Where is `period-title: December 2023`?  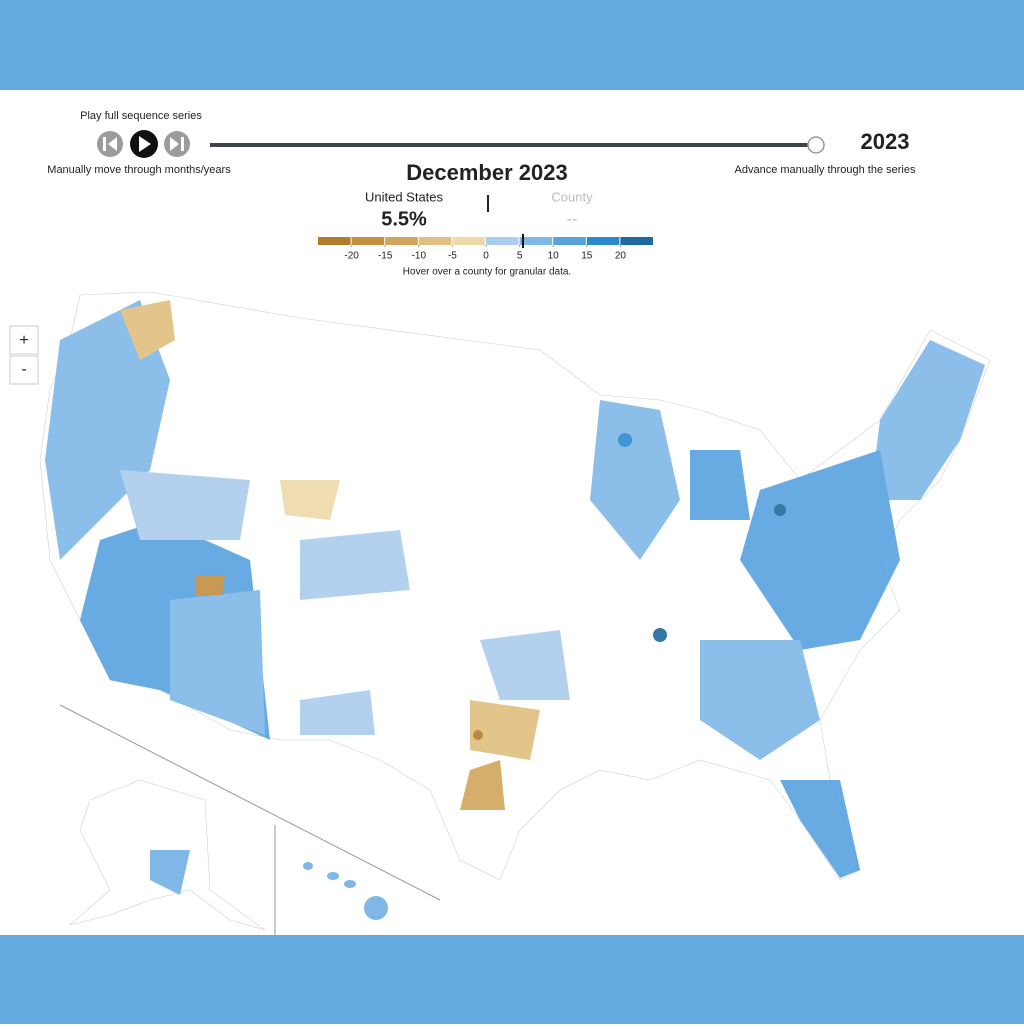 period-title: December 2023 is located at coordinates (486, 172).